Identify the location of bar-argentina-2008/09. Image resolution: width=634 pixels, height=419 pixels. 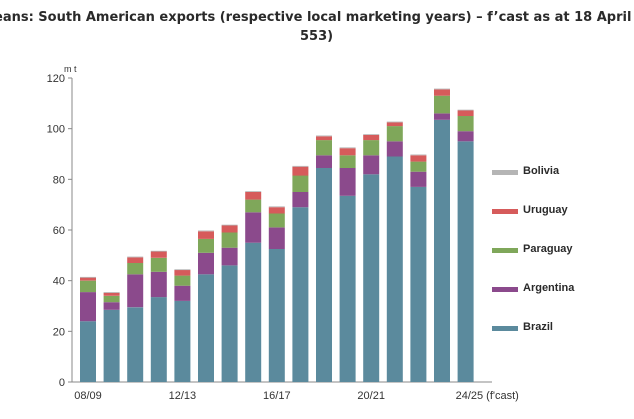
(88, 307).